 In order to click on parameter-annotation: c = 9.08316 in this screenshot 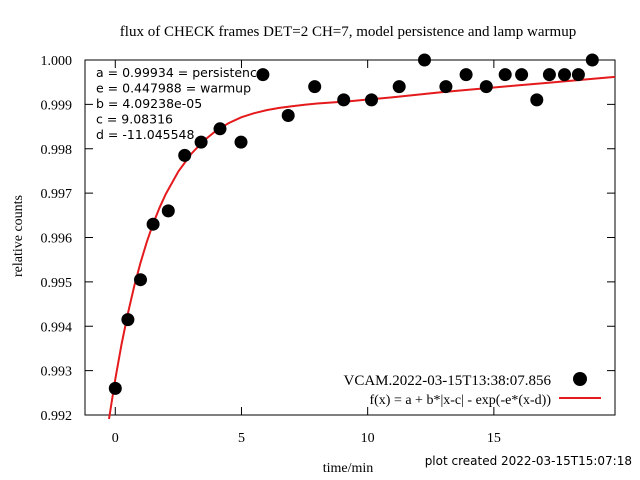, I will do `click(134, 119)`.